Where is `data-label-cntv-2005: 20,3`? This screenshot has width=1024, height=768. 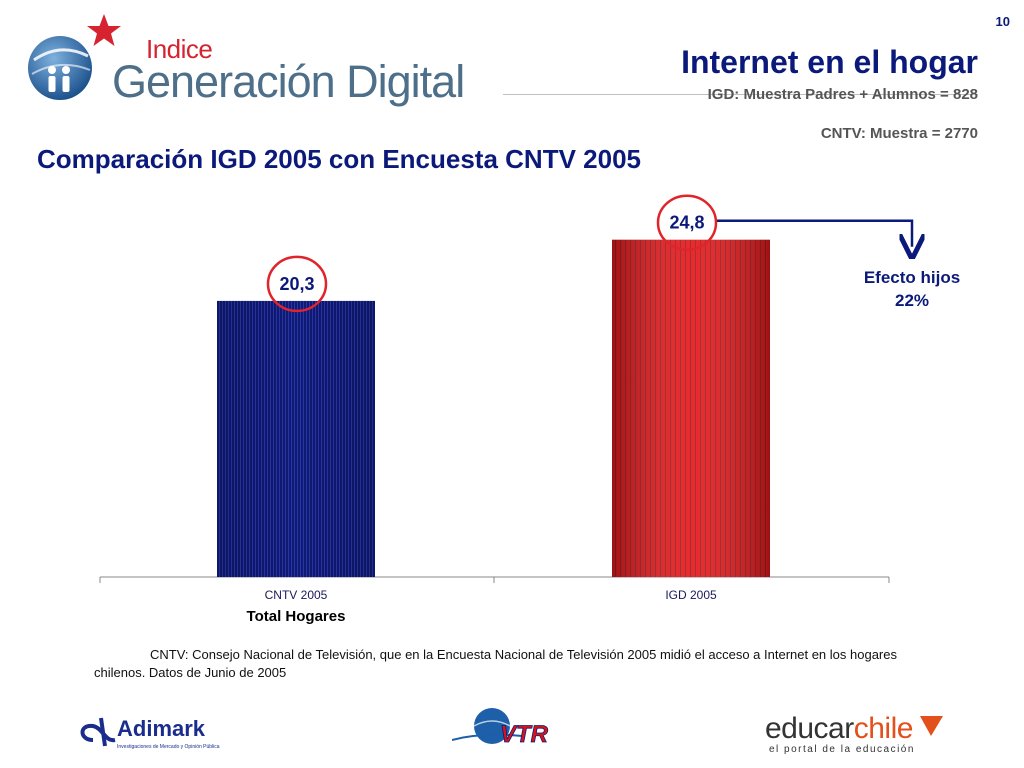
data-label-cntv-2005: 20,3 is located at coordinates (296, 284).